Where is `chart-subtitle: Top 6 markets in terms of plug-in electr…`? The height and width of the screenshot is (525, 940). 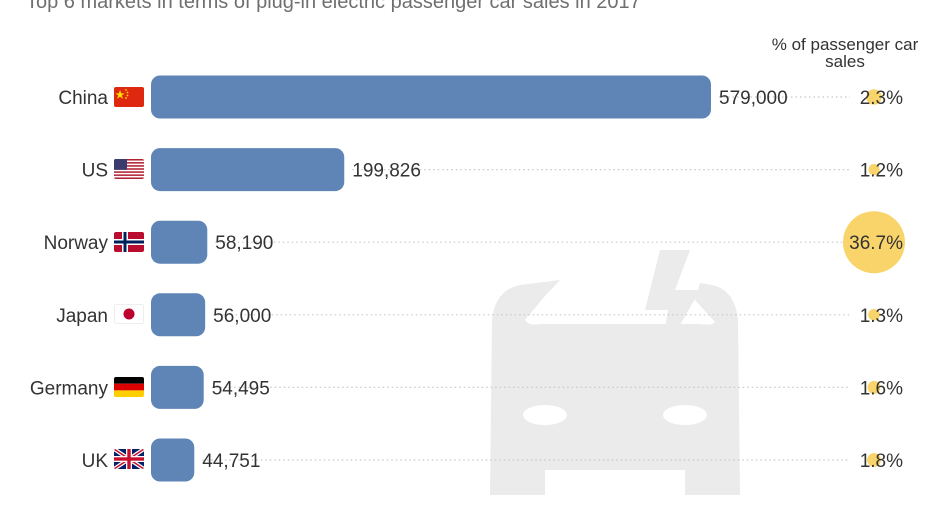
chart-subtitle: Top 6 markets in terms of plug-in electr… is located at coordinates (333, 6).